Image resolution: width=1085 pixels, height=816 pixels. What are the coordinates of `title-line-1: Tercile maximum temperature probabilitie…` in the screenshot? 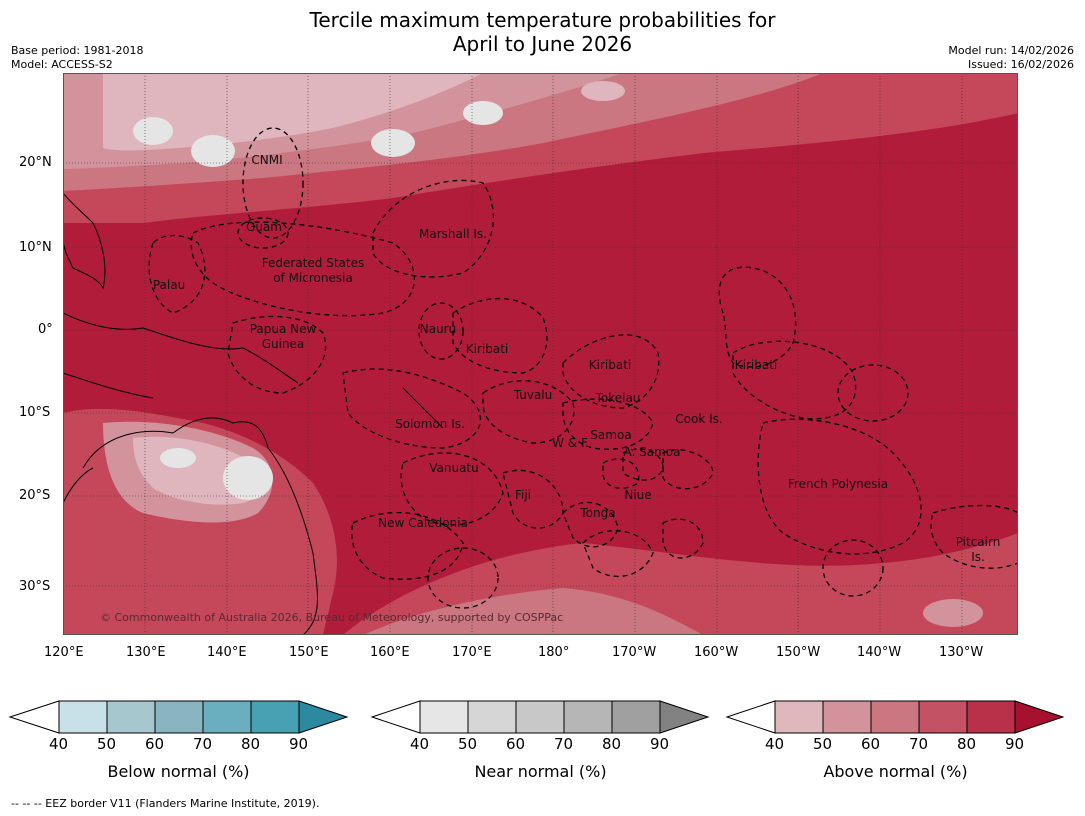 It's located at (542, 20).